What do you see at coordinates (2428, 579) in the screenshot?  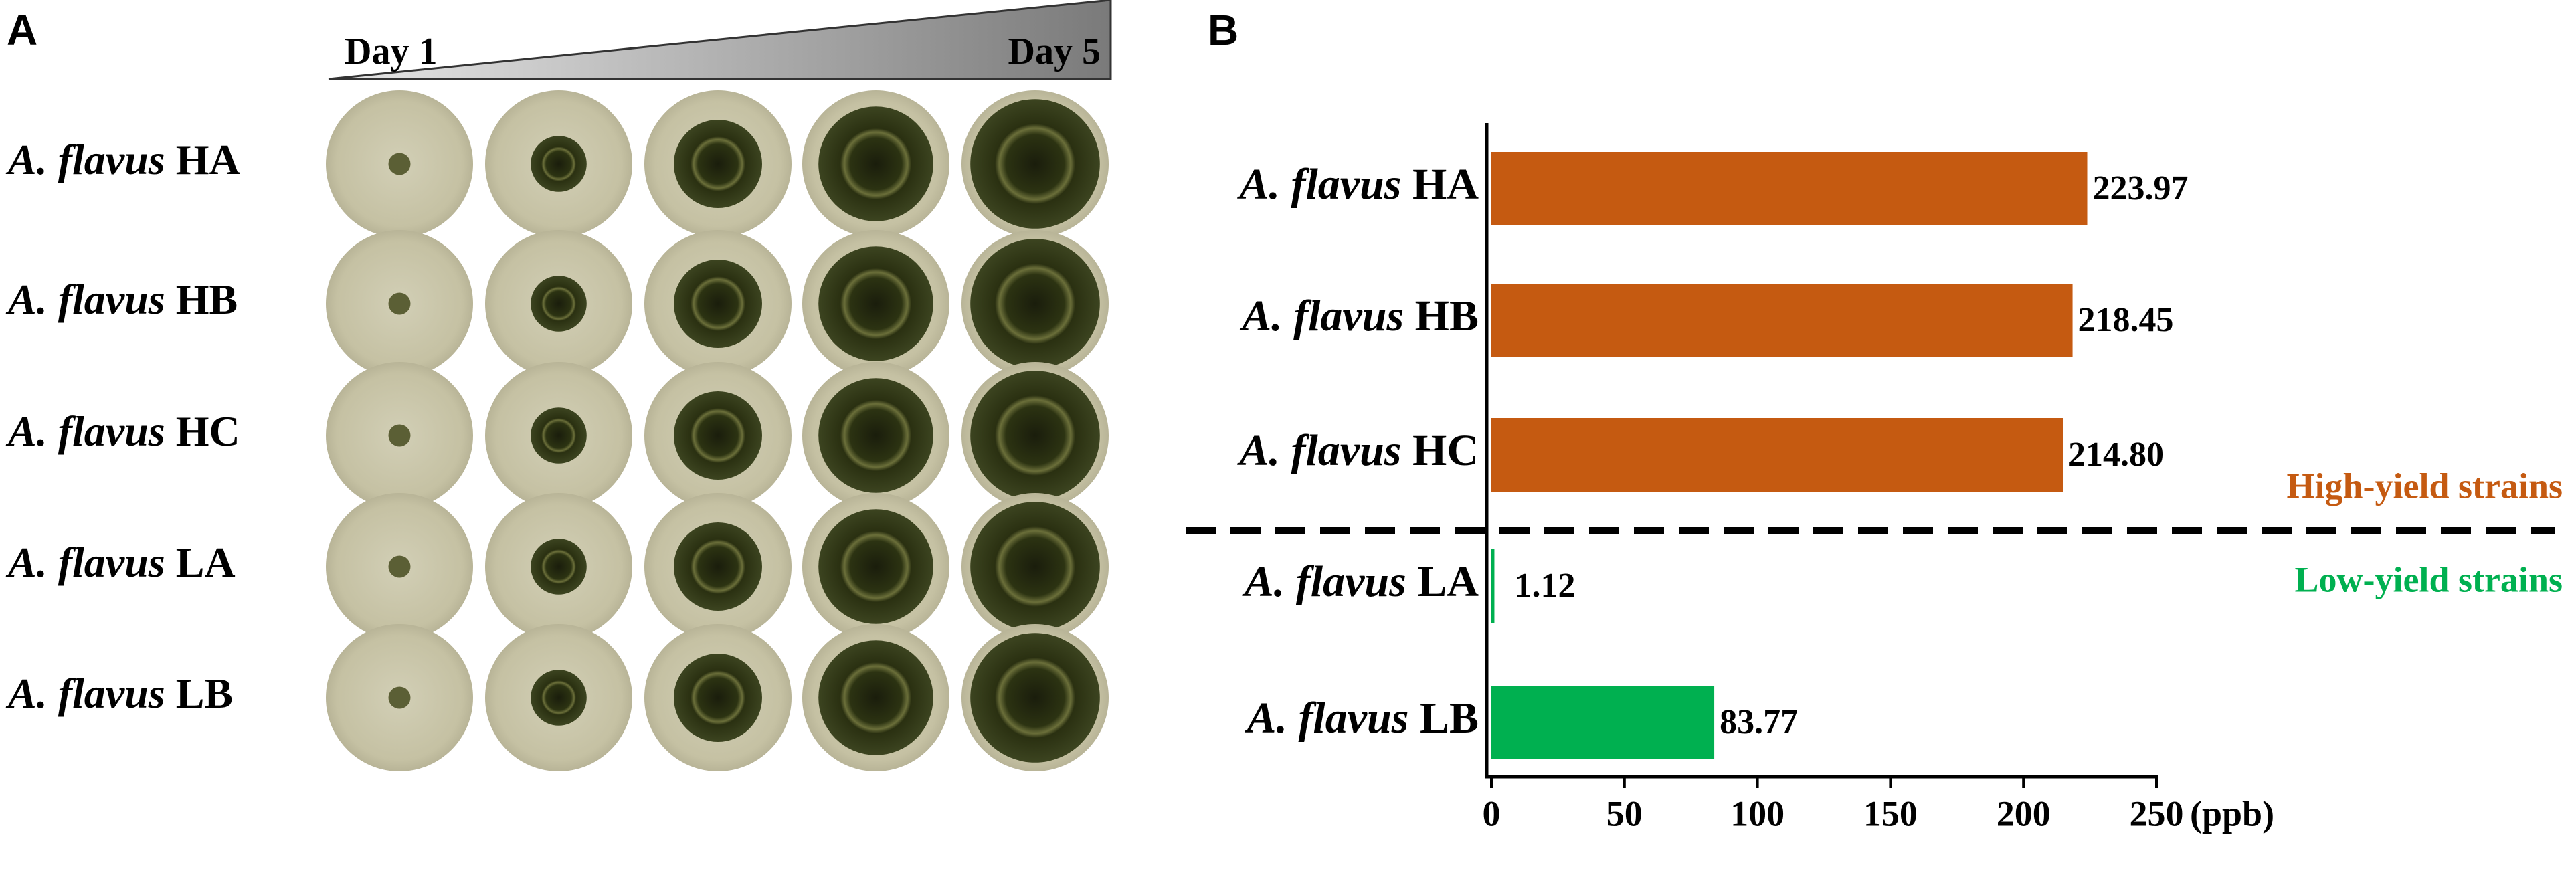 I see `annotation: Low-yield strains` at bounding box center [2428, 579].